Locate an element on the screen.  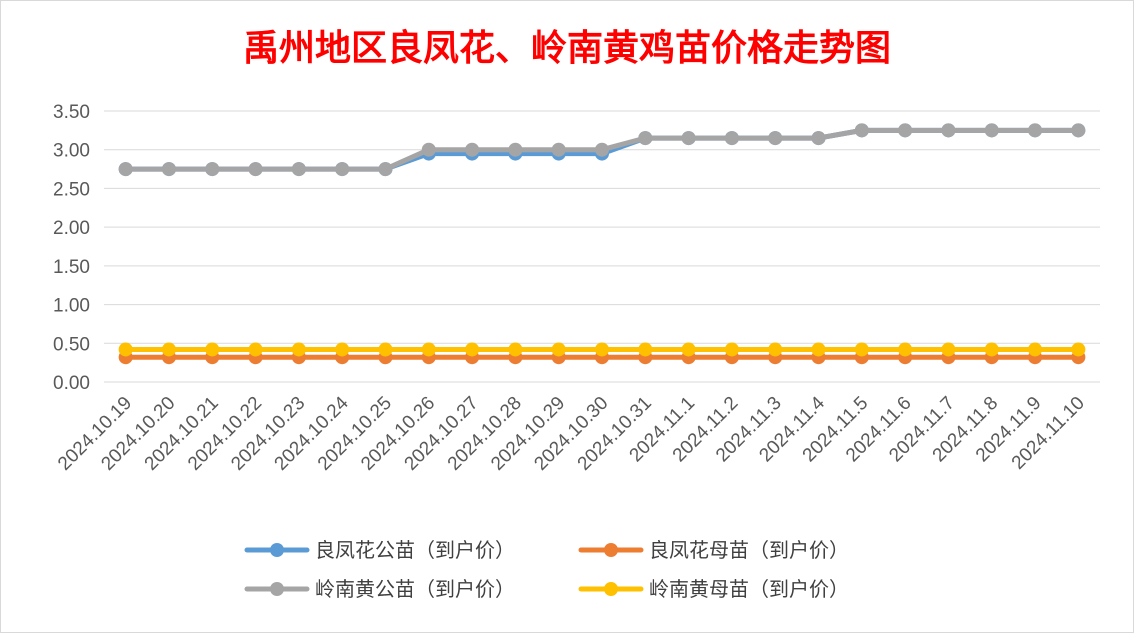
y-tick-label: 0.00 is located at coordinates (71, 383).